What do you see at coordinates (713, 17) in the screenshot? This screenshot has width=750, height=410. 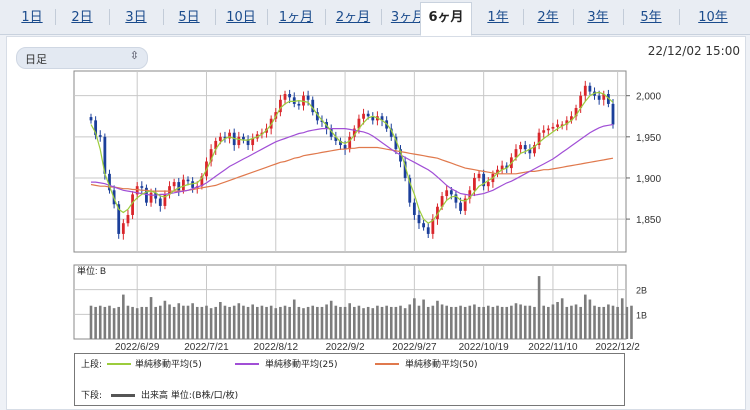 I see `tab-13: 10年` at bounding box center [713, 17].